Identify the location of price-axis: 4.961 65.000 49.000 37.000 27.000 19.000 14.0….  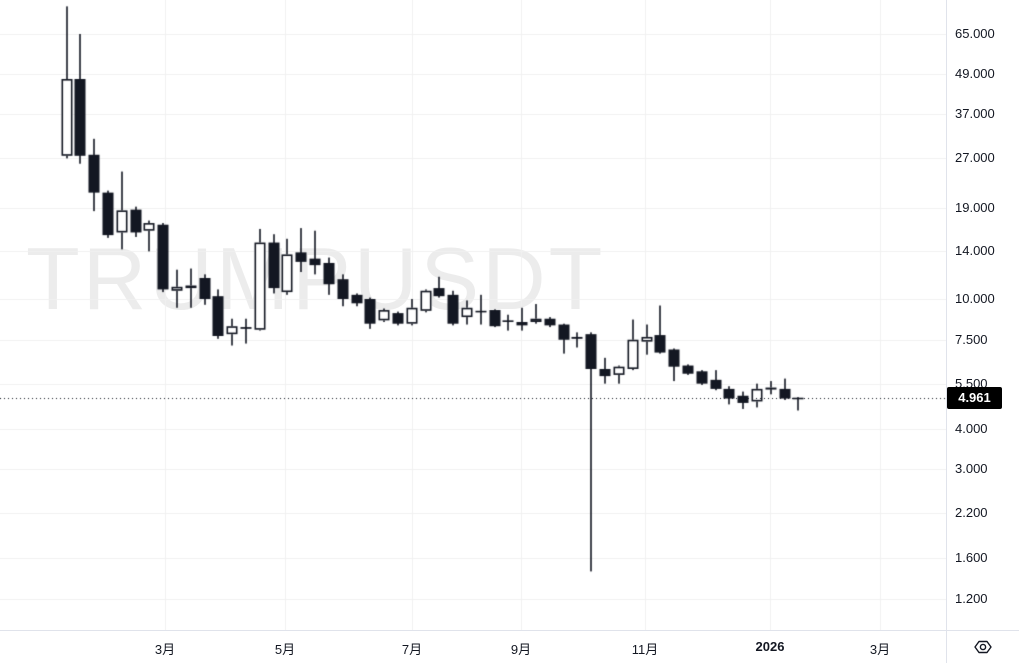
(983, 315).